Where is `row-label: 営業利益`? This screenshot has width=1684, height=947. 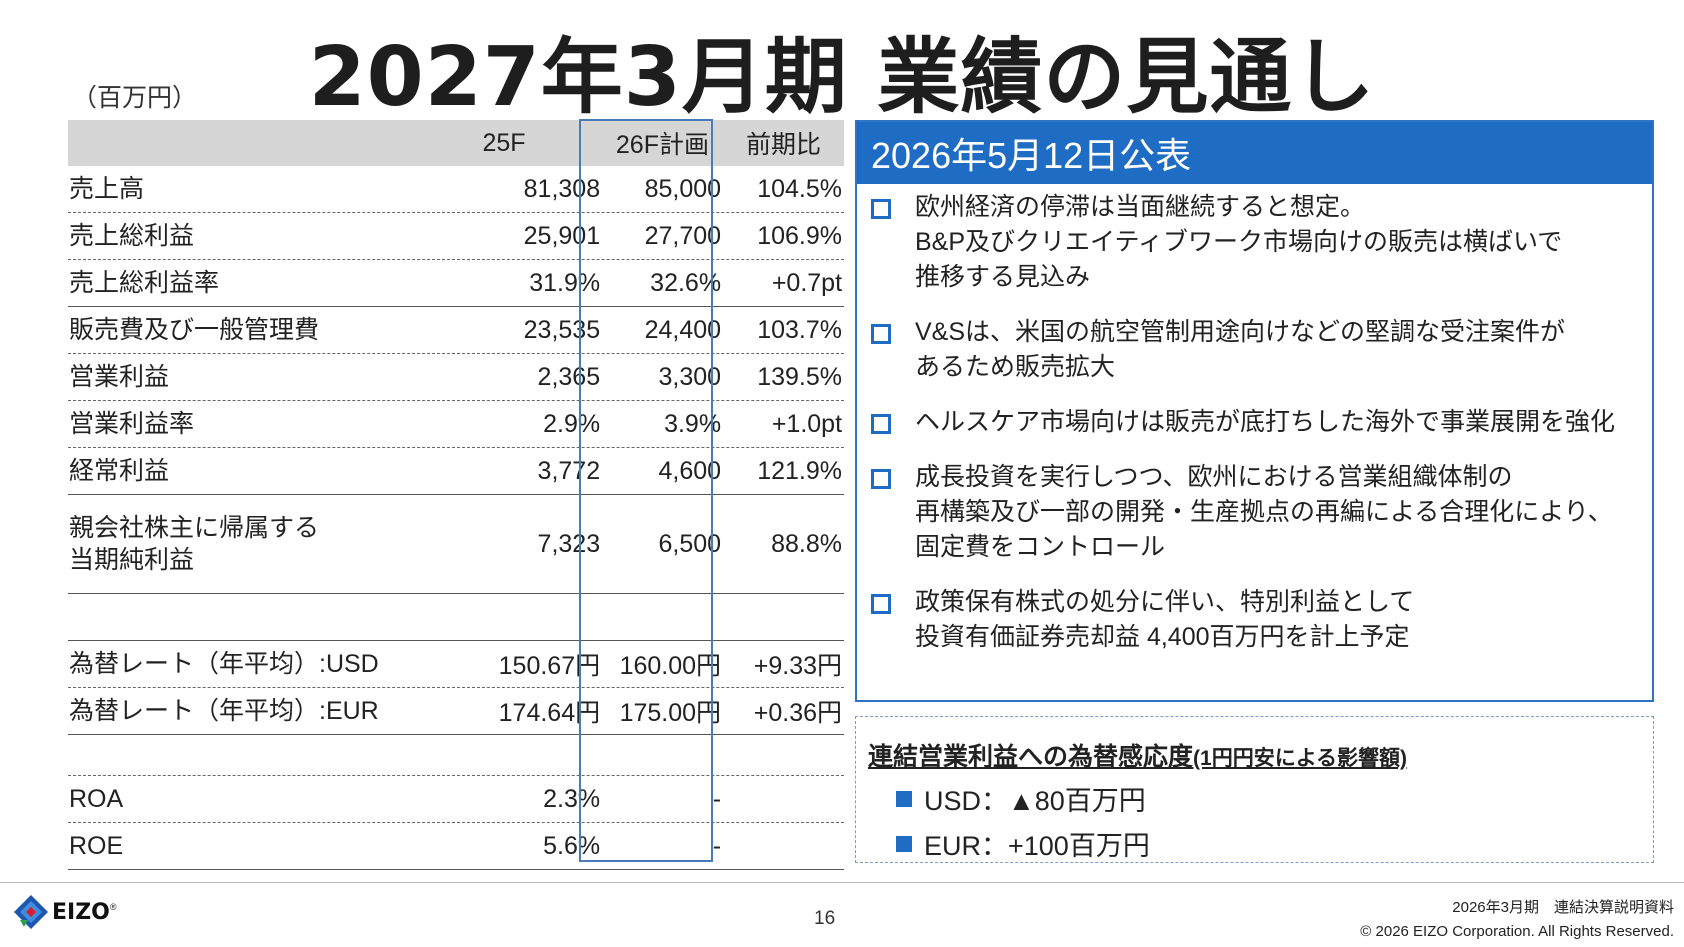
row-label: 営業利益 is located at coordinates (119, 377).